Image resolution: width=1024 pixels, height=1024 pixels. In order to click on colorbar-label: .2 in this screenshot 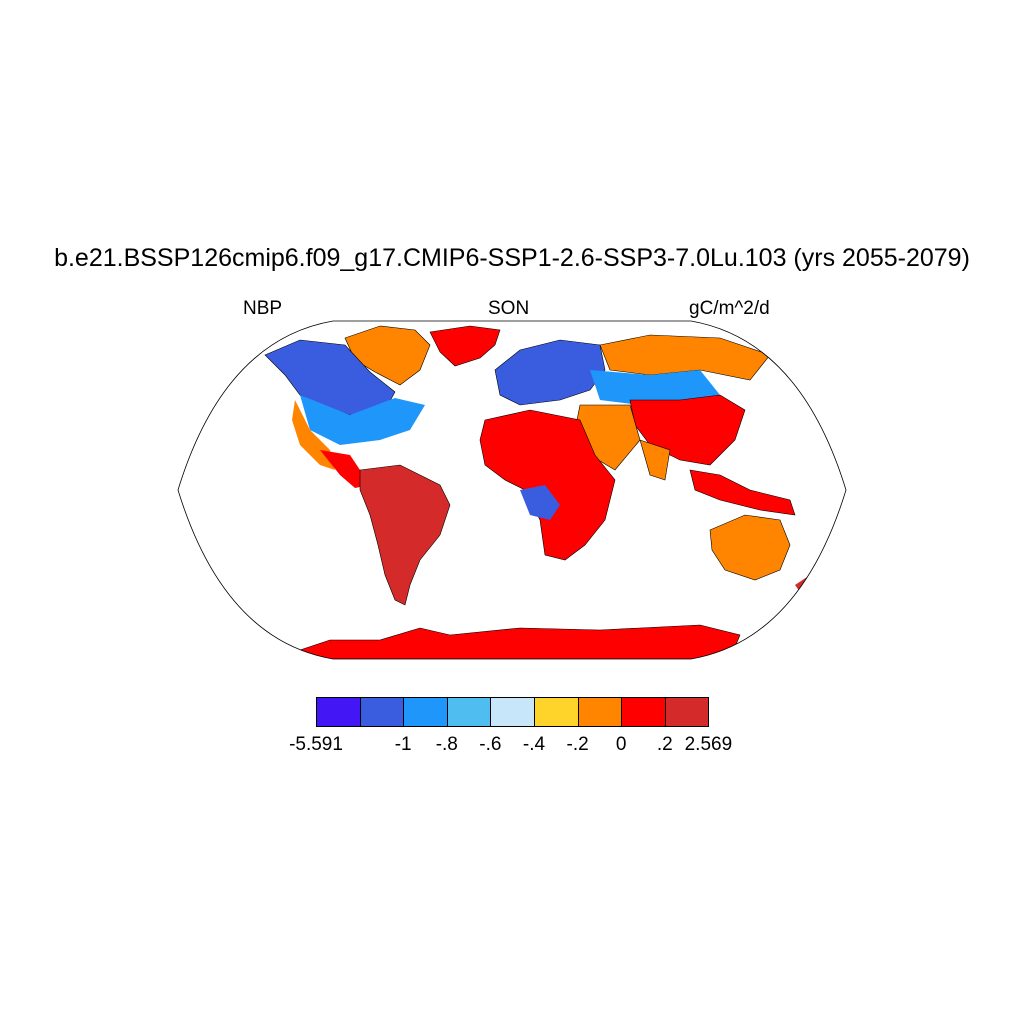, I will do `click(664, 744)`.